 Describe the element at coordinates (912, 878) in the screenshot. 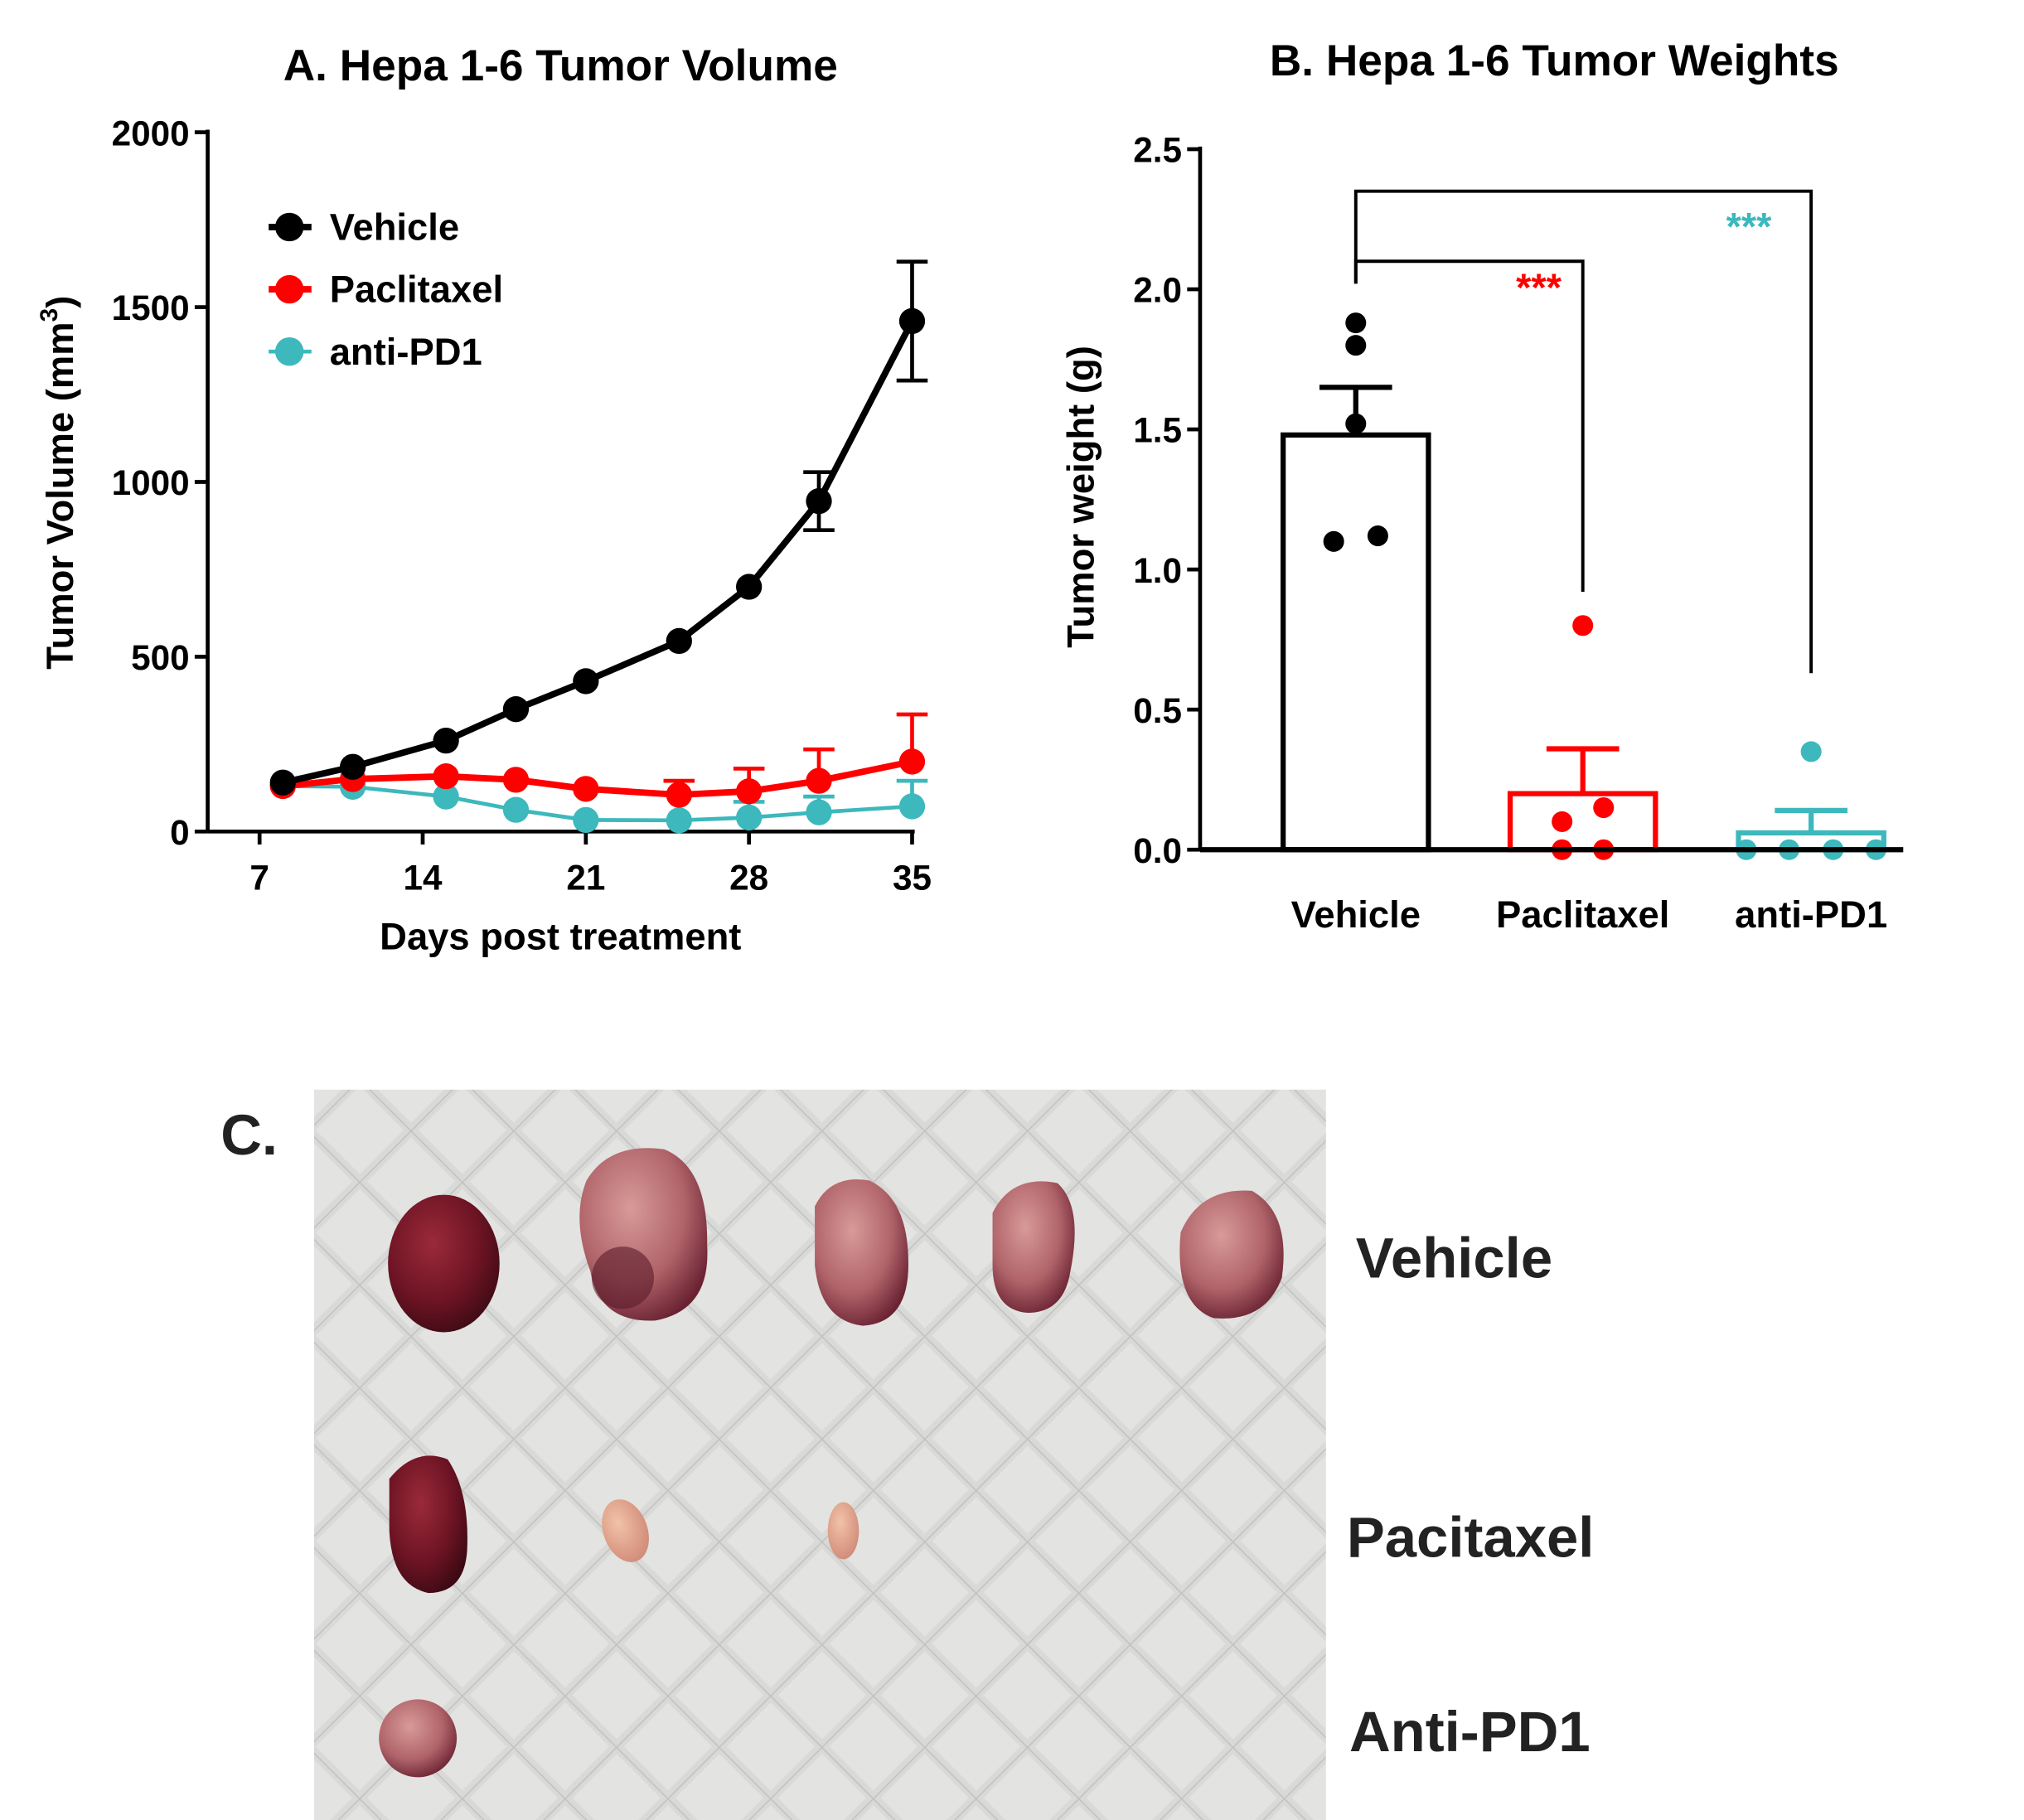

I see `x-tick-label: 35` at that location.